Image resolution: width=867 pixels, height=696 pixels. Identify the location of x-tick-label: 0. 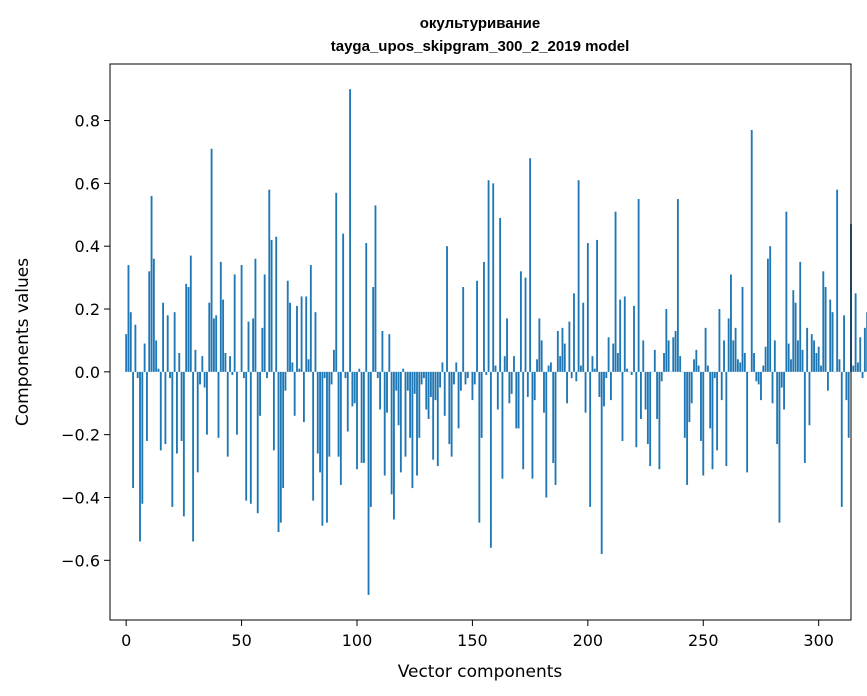
(126, 640).